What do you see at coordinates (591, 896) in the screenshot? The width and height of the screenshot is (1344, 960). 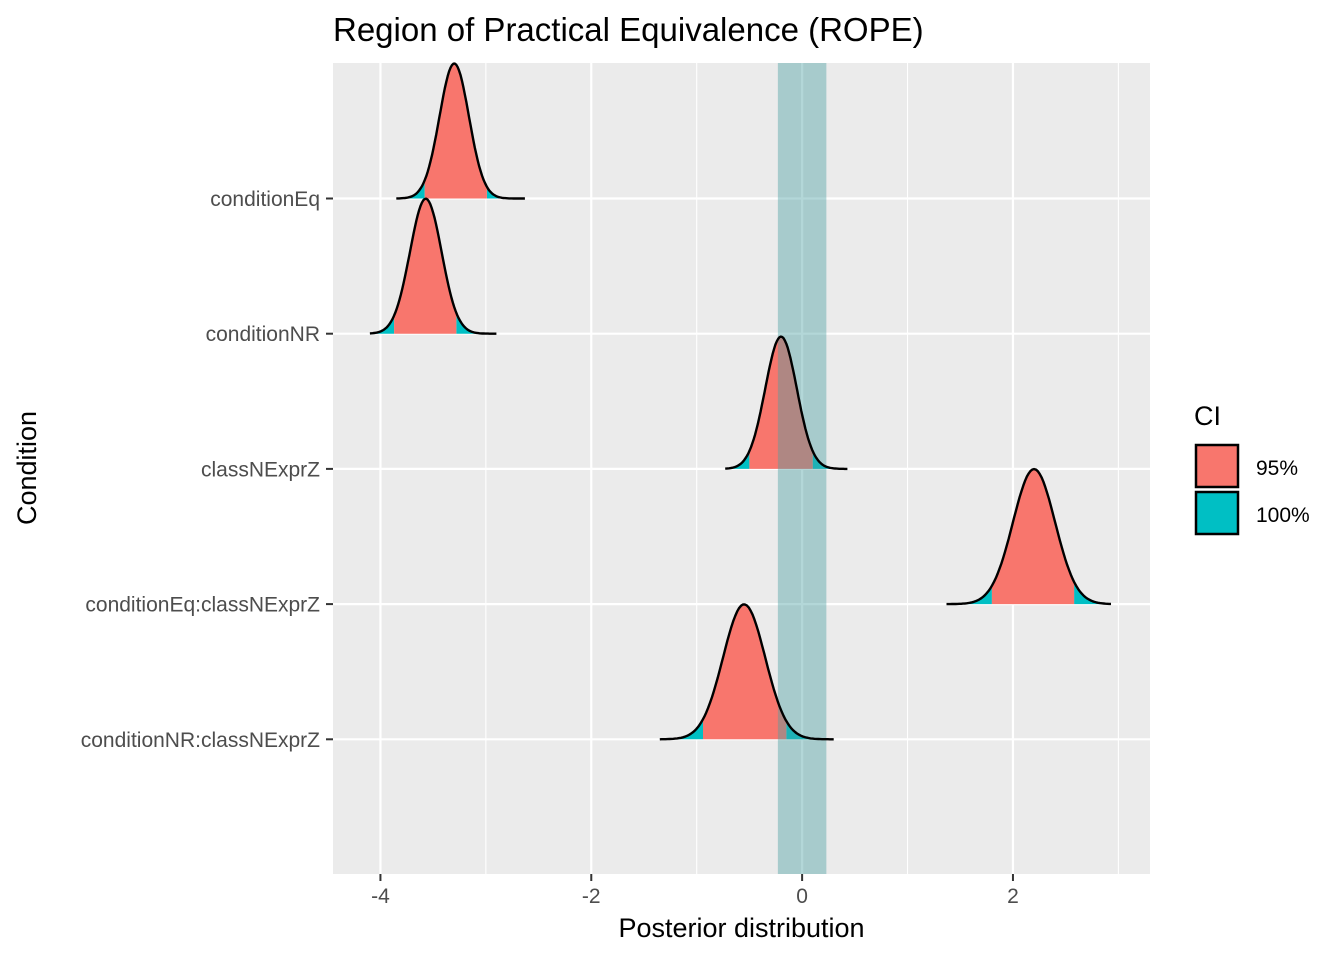 I see `x-tick-label: -2` at bounding box center [591, 896].